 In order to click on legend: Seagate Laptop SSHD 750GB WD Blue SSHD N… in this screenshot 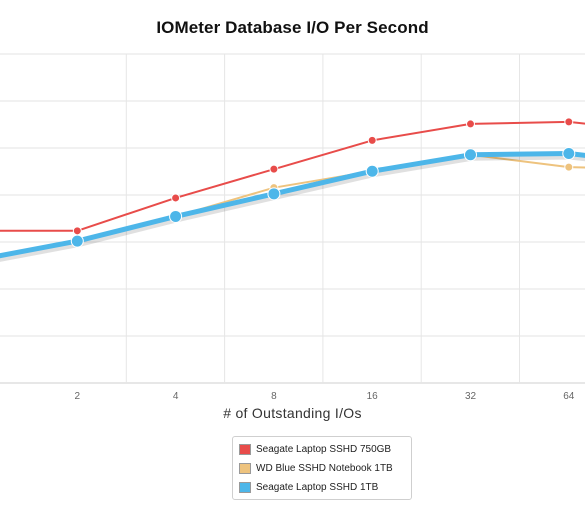, I will do `click(322, 468)`.